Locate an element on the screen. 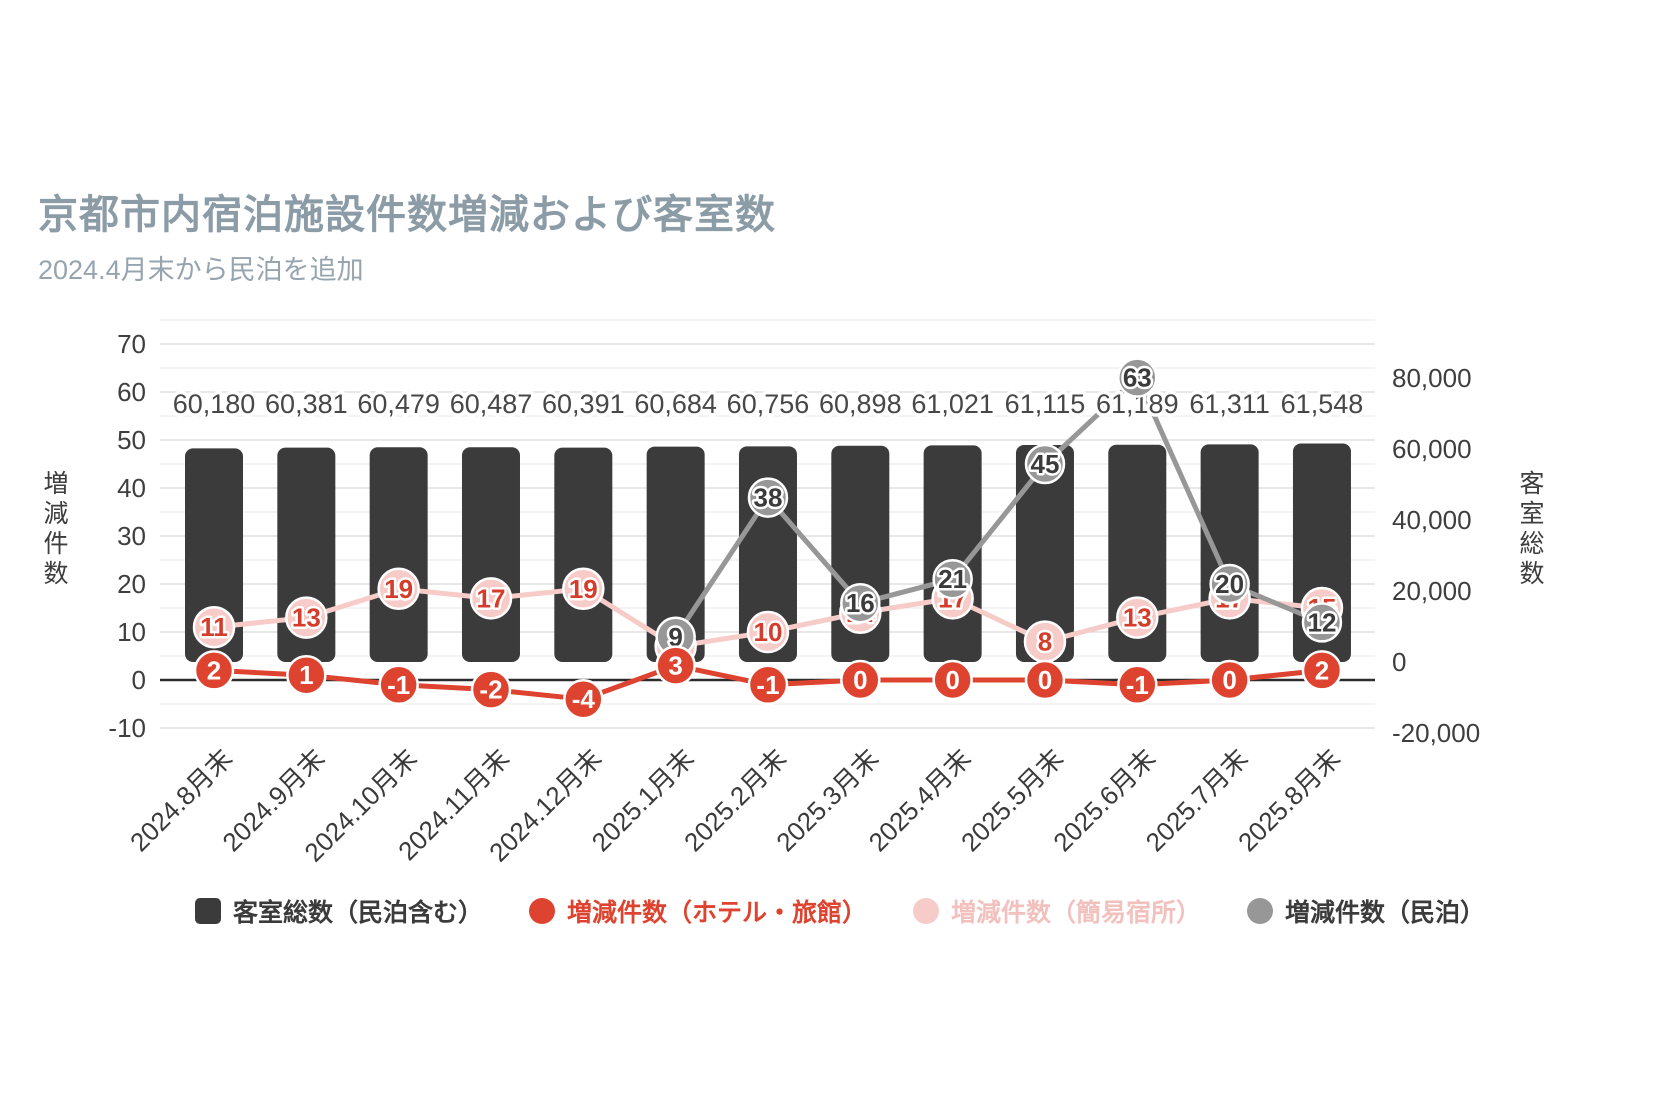  left-axis-tick-label: -10 is located at coordinates (127, 728).